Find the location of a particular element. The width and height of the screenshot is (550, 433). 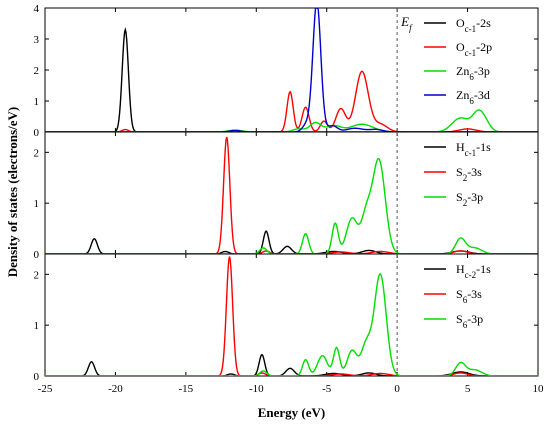

y-axis-title: Density of states (electrons/eV) is located at coordinates (12, 192).